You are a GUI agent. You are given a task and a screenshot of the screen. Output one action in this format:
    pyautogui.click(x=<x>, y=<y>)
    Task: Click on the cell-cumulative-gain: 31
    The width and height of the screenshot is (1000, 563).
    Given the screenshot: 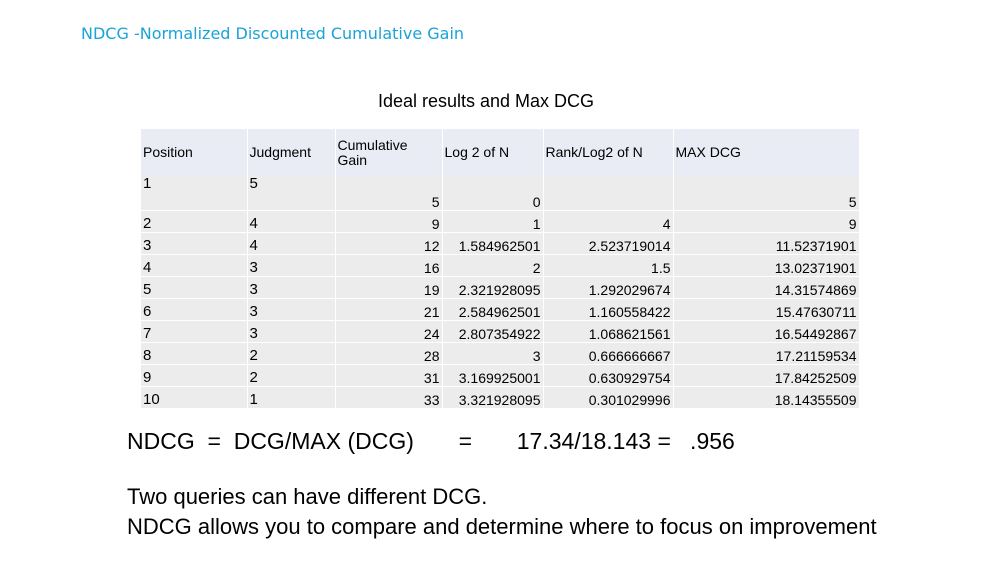 What is the action you would take?
    pyautogui.click(x=389, y=375)
    